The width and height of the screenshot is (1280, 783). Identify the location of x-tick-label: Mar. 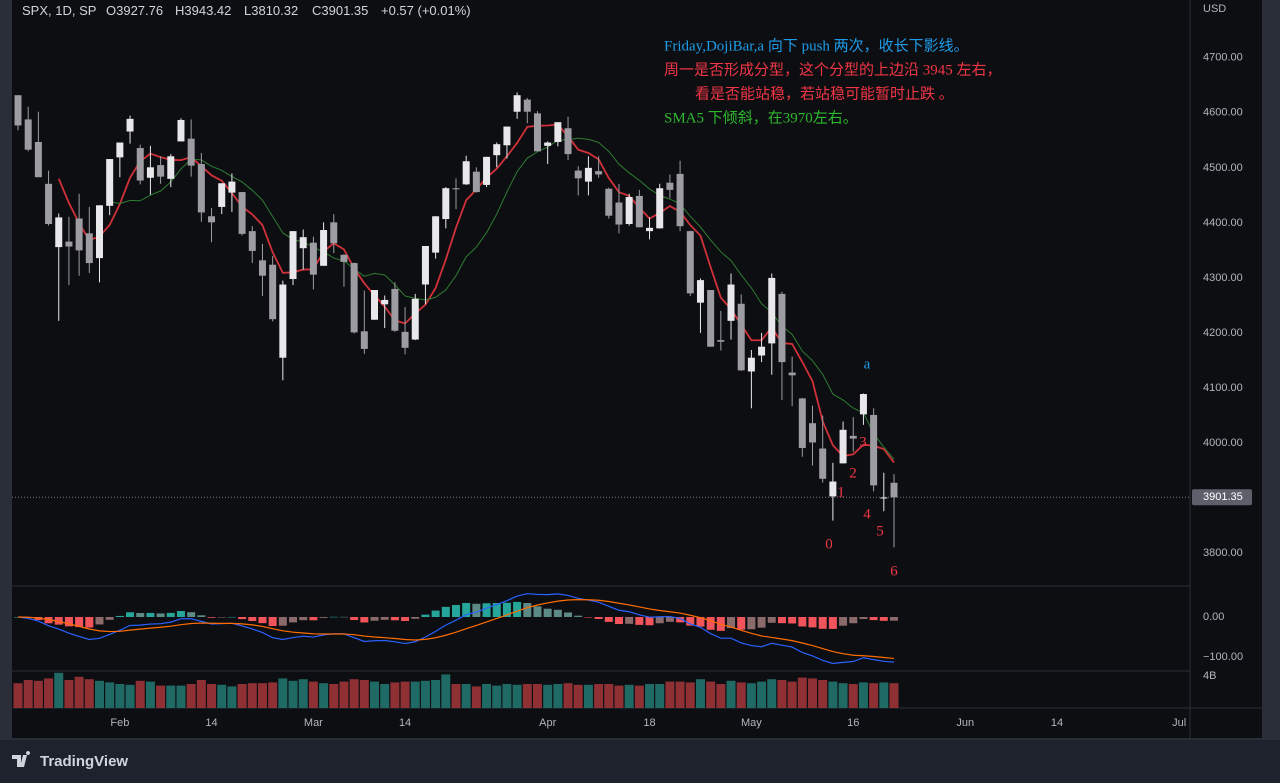
(313, 723).